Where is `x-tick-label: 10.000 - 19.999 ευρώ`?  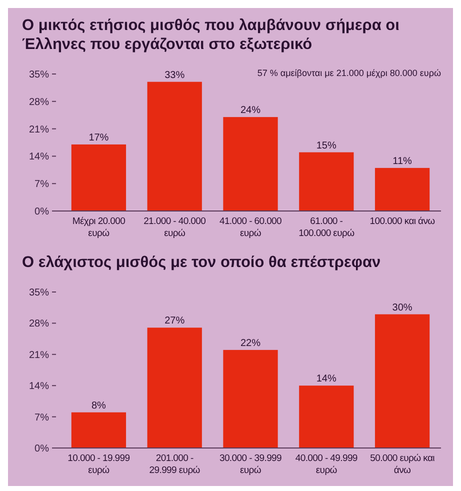
x-tick-label: 10.000 - 19.999 ευρώ is located at coordinates (99, 464).